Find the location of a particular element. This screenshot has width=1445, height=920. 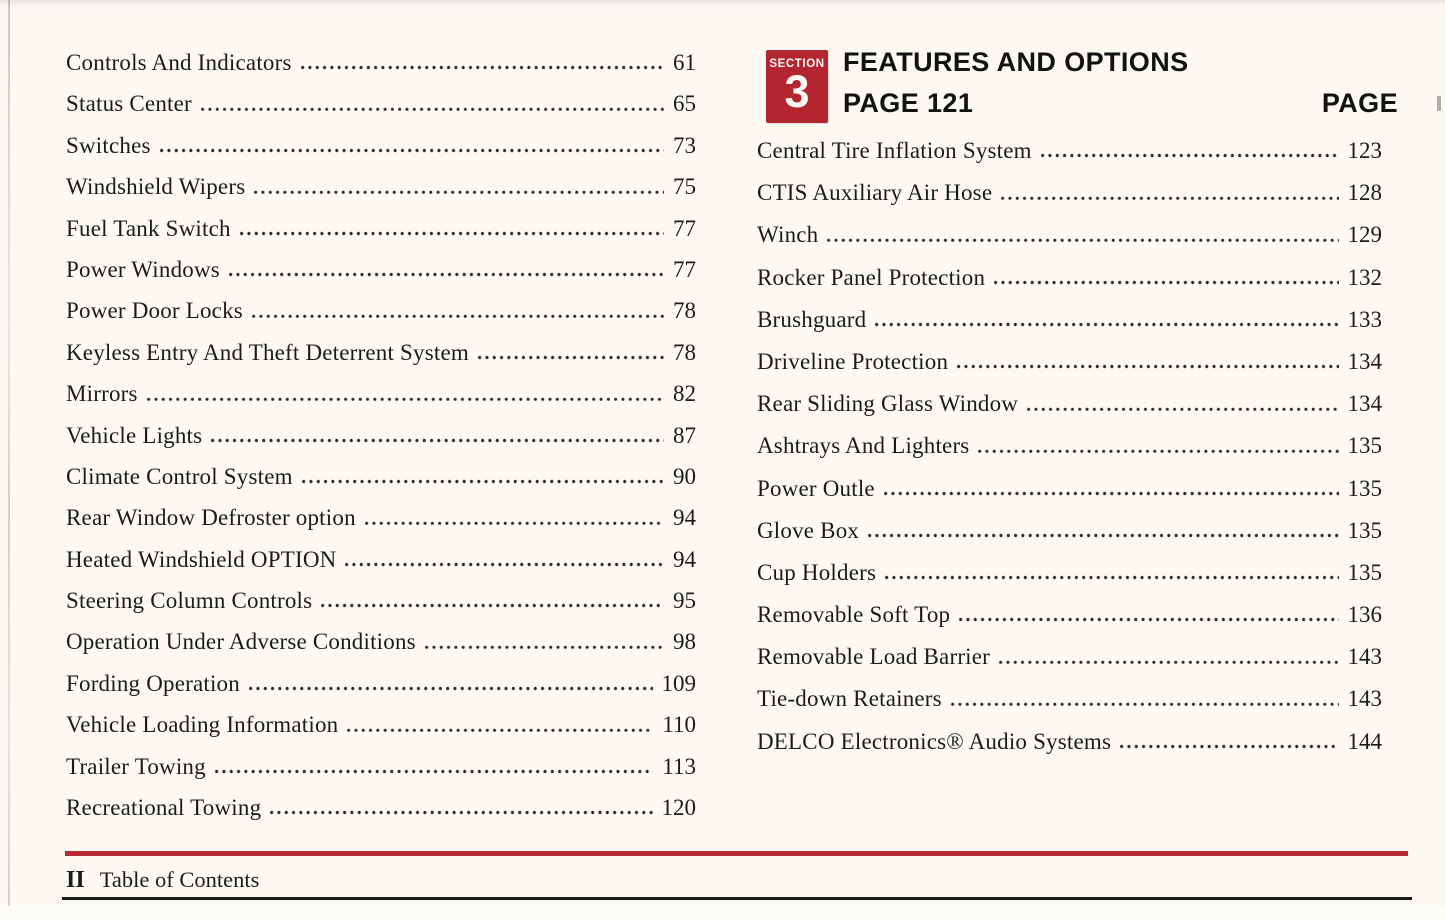

toc-entry-title: Brushguard is located at coordinates (812, 319).